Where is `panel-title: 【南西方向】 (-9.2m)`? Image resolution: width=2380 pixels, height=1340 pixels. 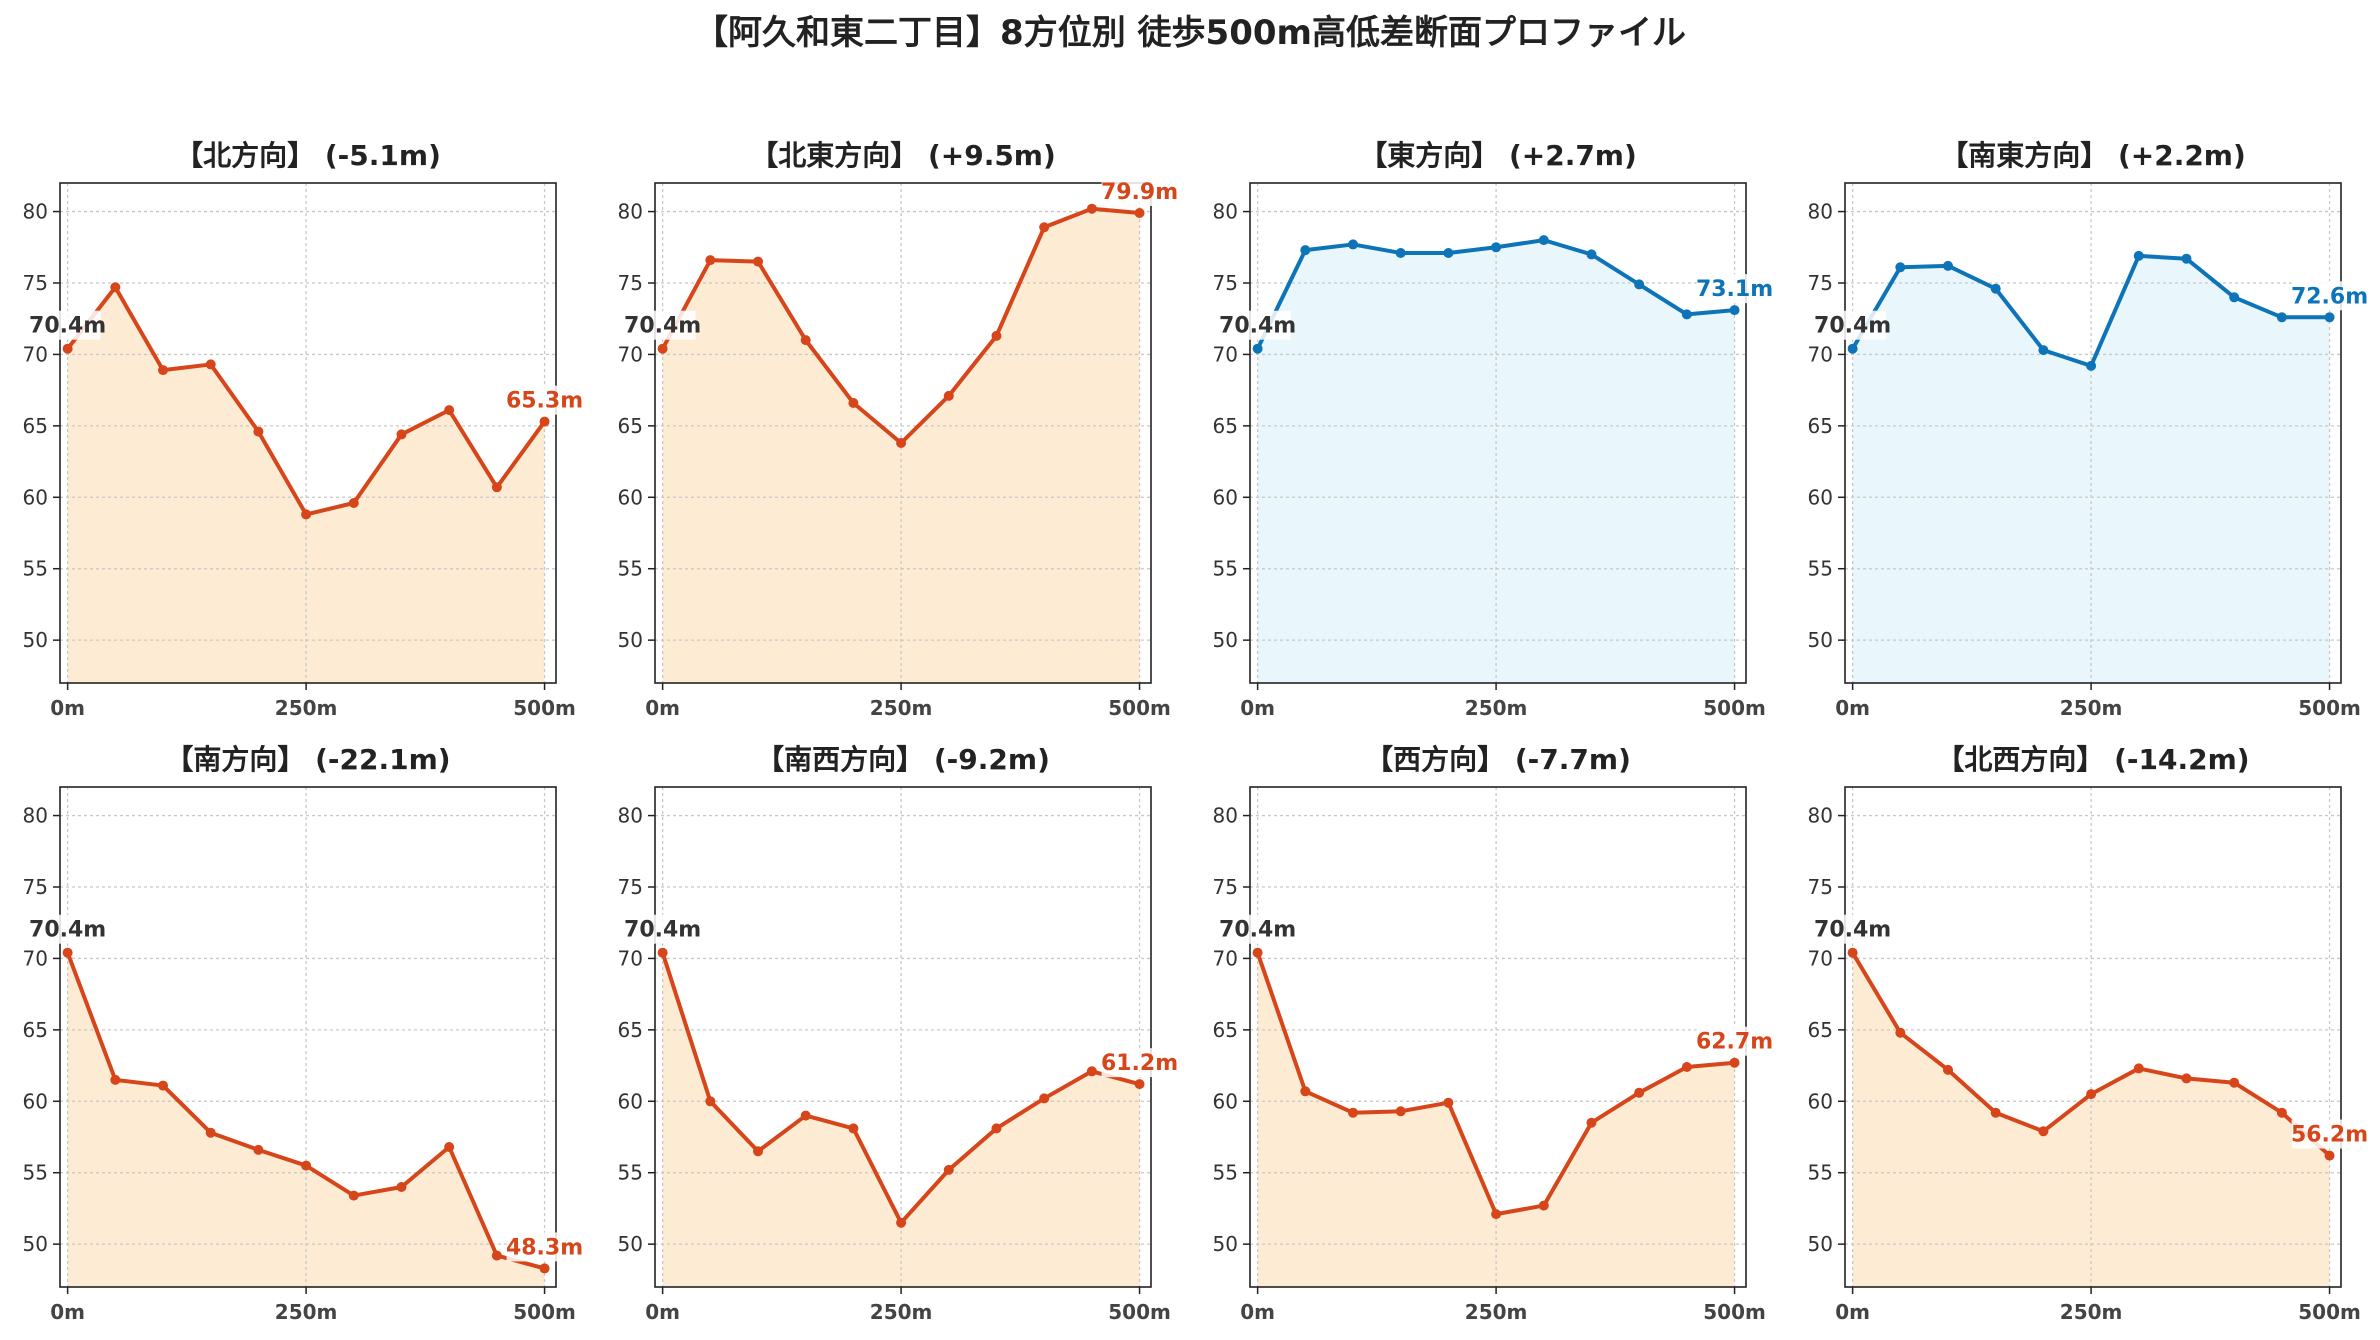 panel-title: 【南西方向】 (-9.2m) is located at coordinates (903, 759).